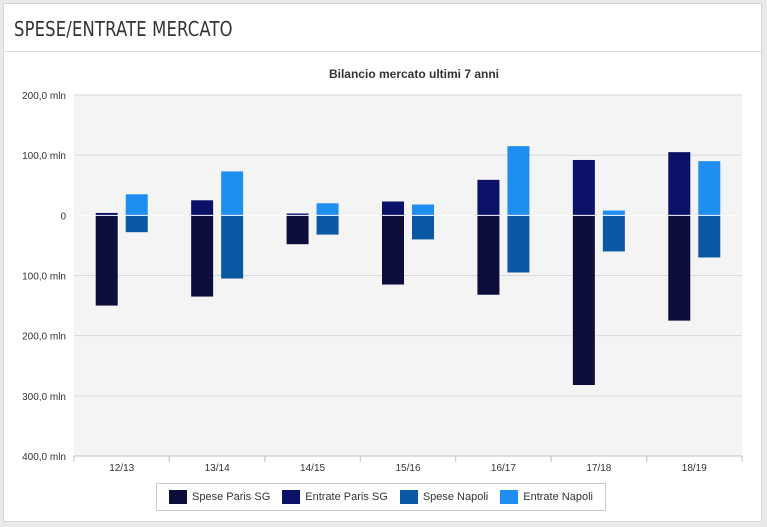  What do you see at coordinates (346, 497) in the screenshot?
I see `legend-label: Entrate Paris SG` at bounding box center [346, 497].